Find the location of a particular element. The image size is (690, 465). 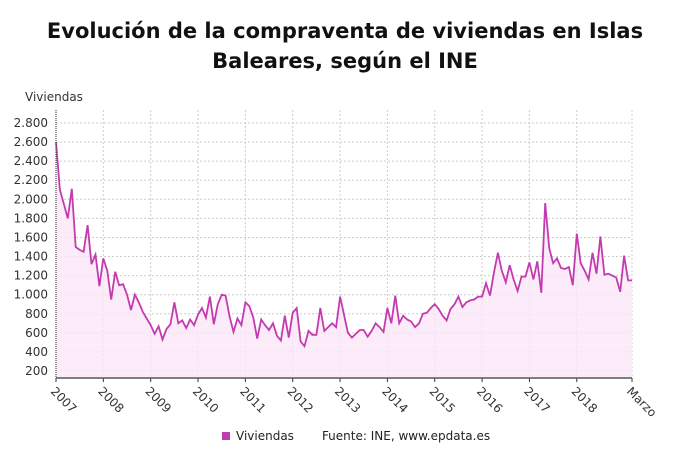

source-note: Fuente: INE, www.epdata.es is located at coordinates (406, 436).